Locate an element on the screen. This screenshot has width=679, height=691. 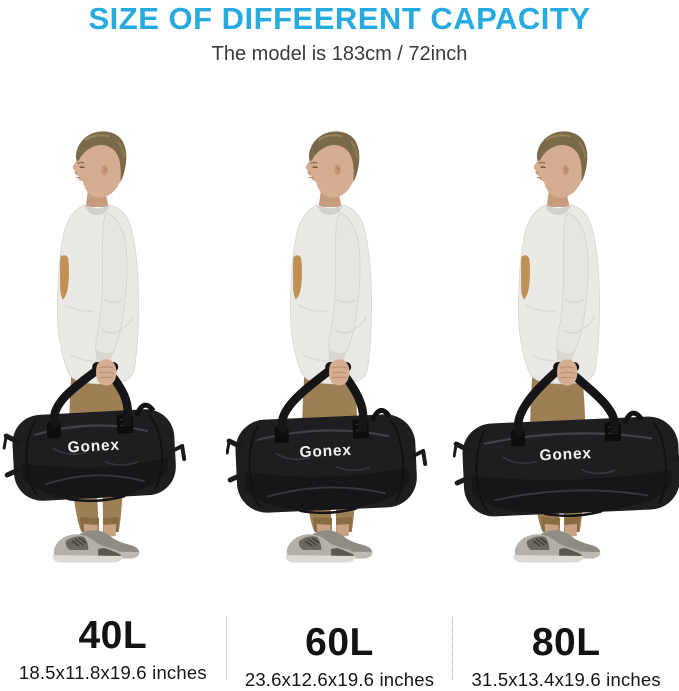
caption-80l: 80L 31.5x13.4x19.6 inches is located at coordinates (566, 630).